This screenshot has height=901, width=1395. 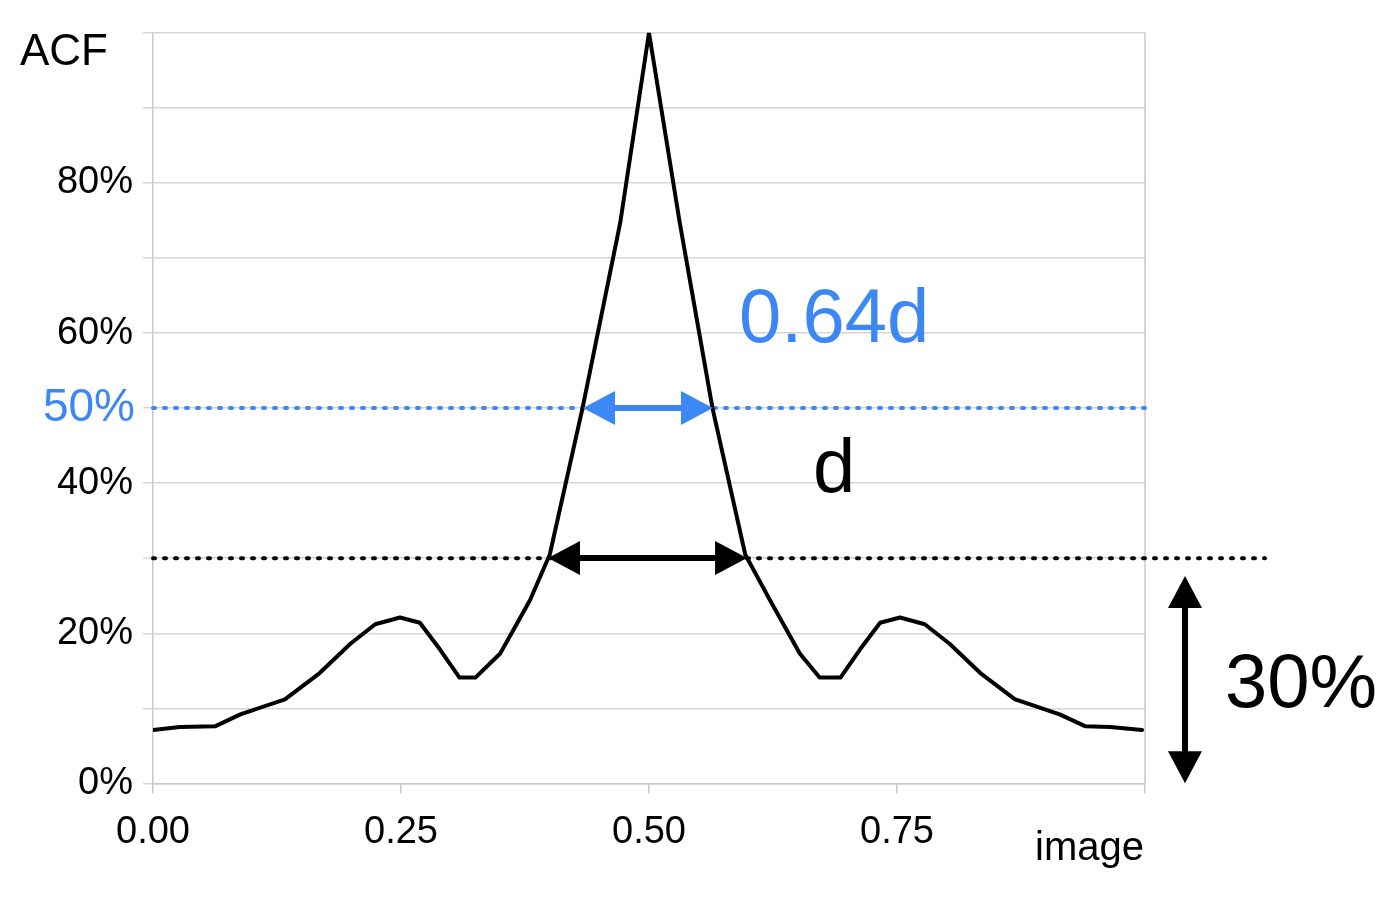 What do you see at coordinates (88, 404) in the screenshot?
I see `ref-line-label: 50%` at bounding box center [88, 404].